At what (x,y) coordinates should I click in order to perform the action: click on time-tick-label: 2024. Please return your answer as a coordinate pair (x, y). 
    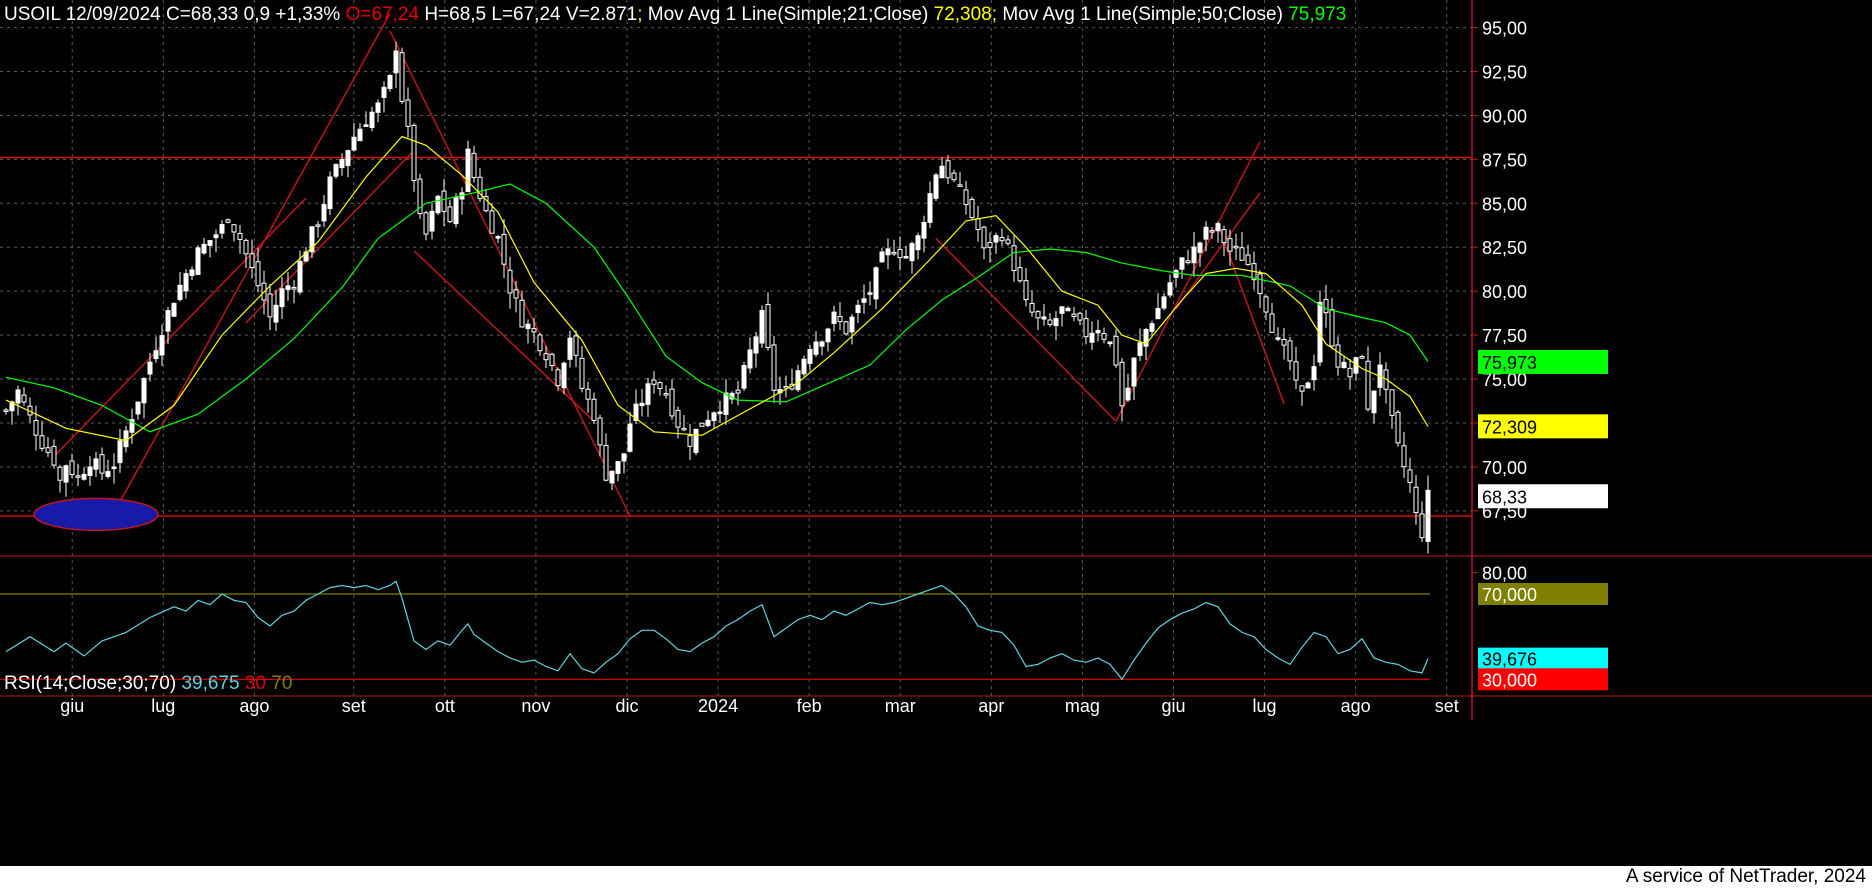
    Looking at the image, I should click on (718, 706).